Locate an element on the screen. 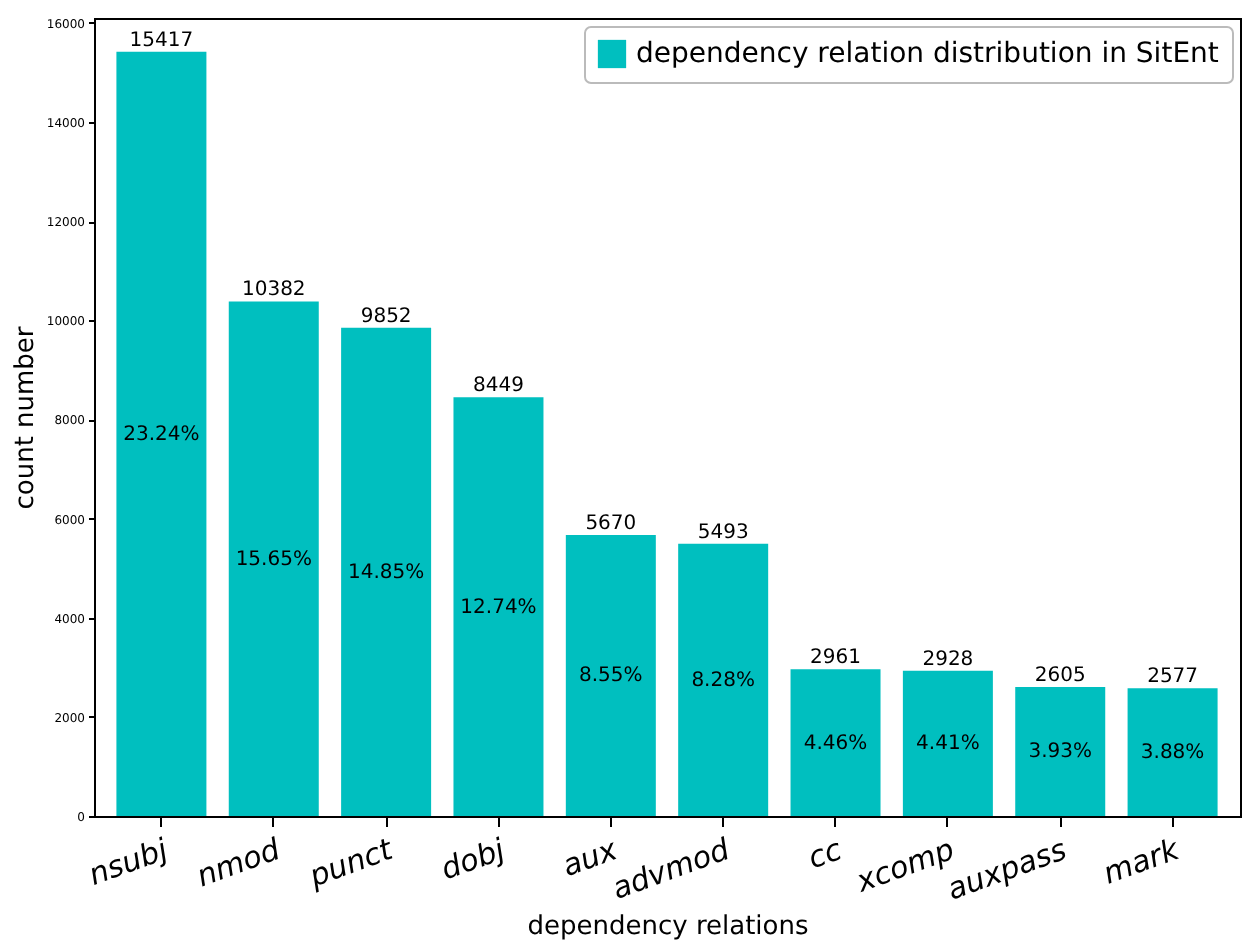  annotation: 8.28% is located at coordinates (723, 680).